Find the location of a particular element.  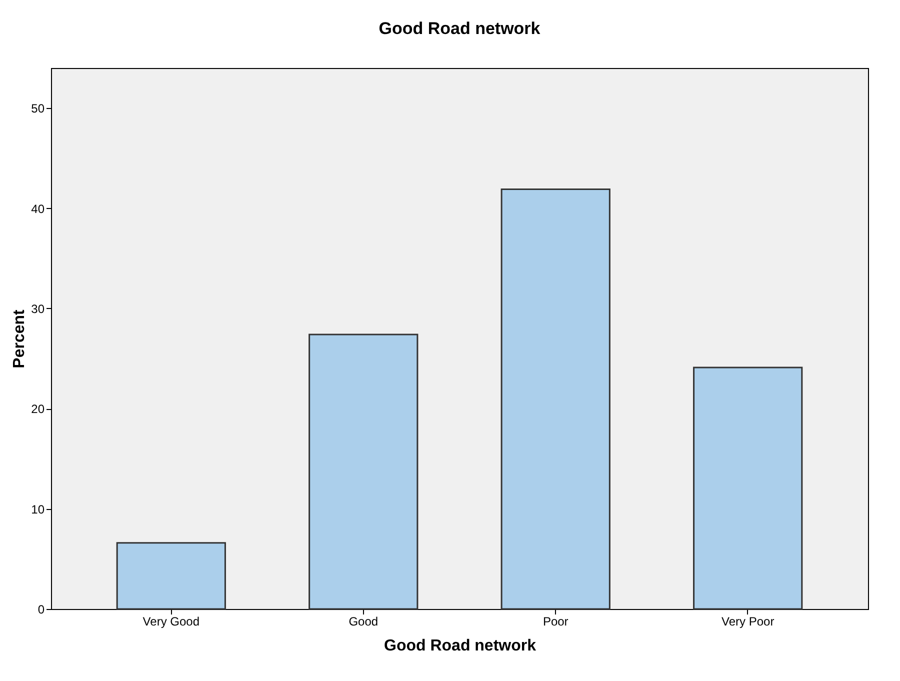

y-axis-title: Percent is located at coordinates (19, 338).